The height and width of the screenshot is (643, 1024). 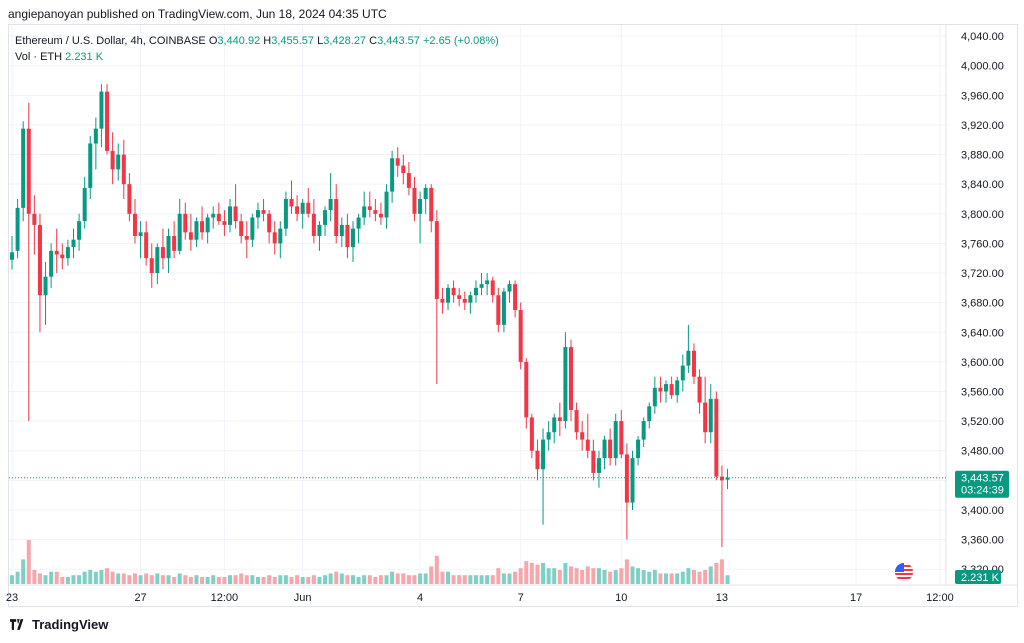 What do you see at coordinates (982, 304) in the screenshot?
I see `y-tick-label: 3,680.00` at bounding box center [982, 304].